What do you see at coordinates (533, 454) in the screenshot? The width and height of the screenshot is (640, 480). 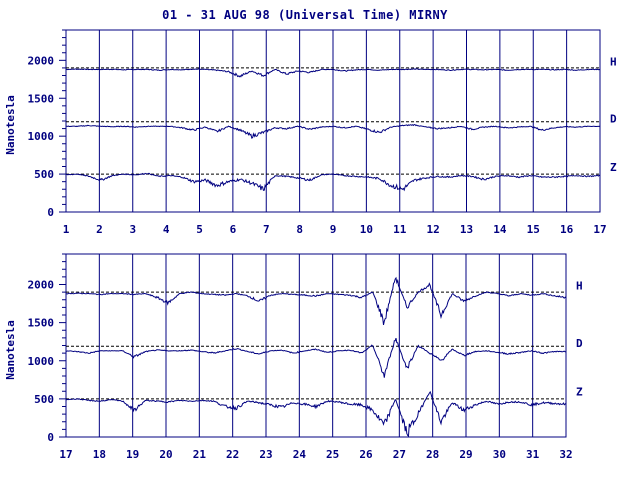 I see `x-tick-label: 31` at bounding box center [533, 454].